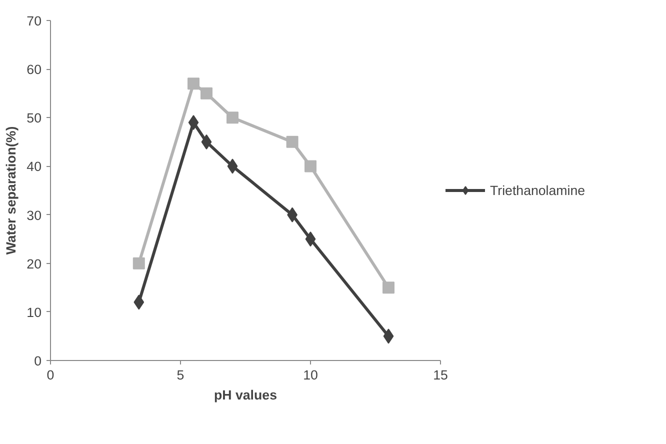 The height and width of the screenshot is (444, 666). What do you see at coordinates (538, 190) in the screenshot?
I see `legend-label: Triethanolamine` at bounding box center [538, 190].